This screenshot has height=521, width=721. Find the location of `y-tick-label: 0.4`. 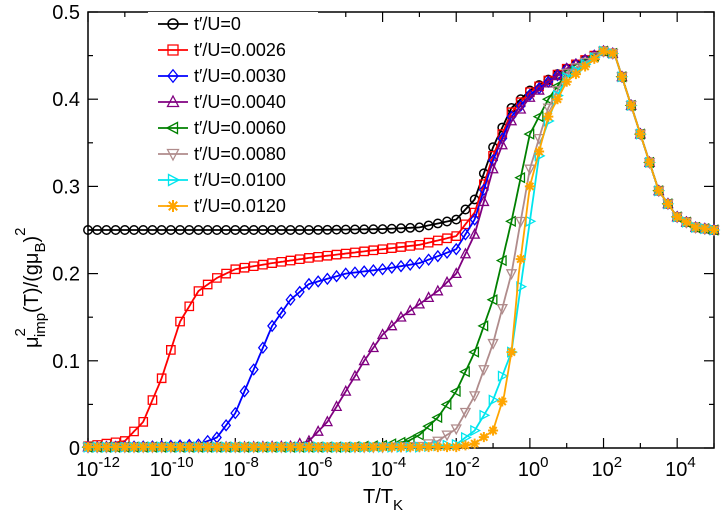

y-tick-label: 0.4 is located at coordinates (66, 100).